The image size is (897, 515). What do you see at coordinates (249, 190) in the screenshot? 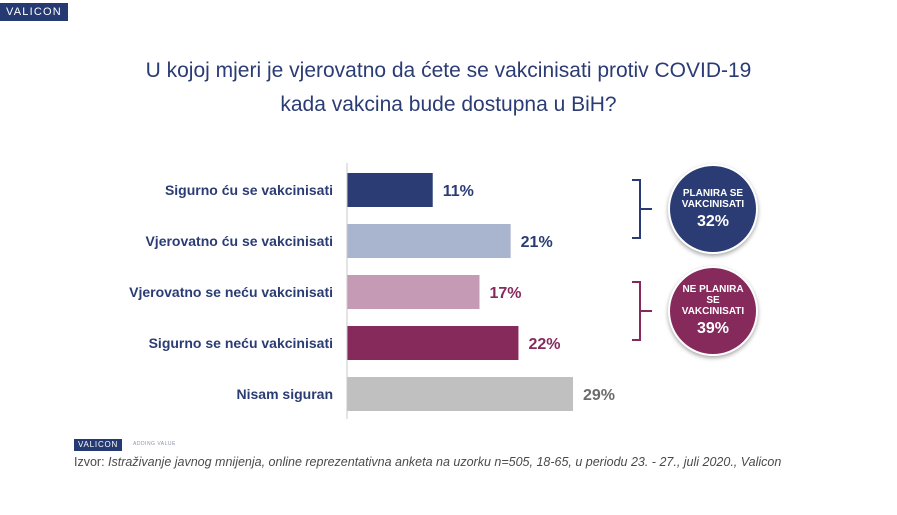
I see `category-label: Sigurno ću se vakcinisati` at bounding box center [249, 190].